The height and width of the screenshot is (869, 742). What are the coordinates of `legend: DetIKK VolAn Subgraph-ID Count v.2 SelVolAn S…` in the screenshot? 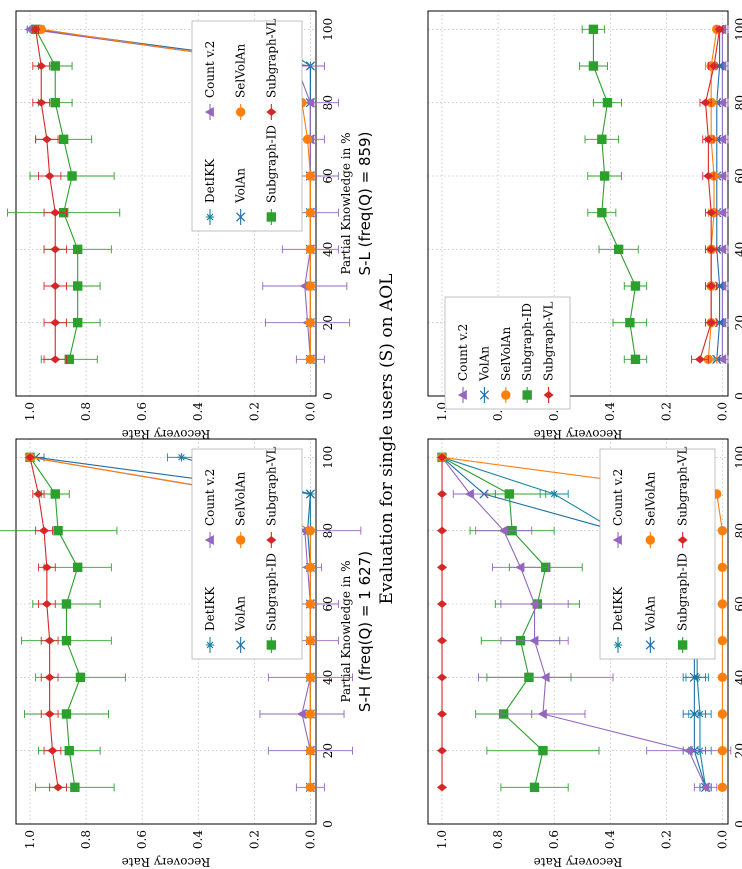 It's located at (657, 553).